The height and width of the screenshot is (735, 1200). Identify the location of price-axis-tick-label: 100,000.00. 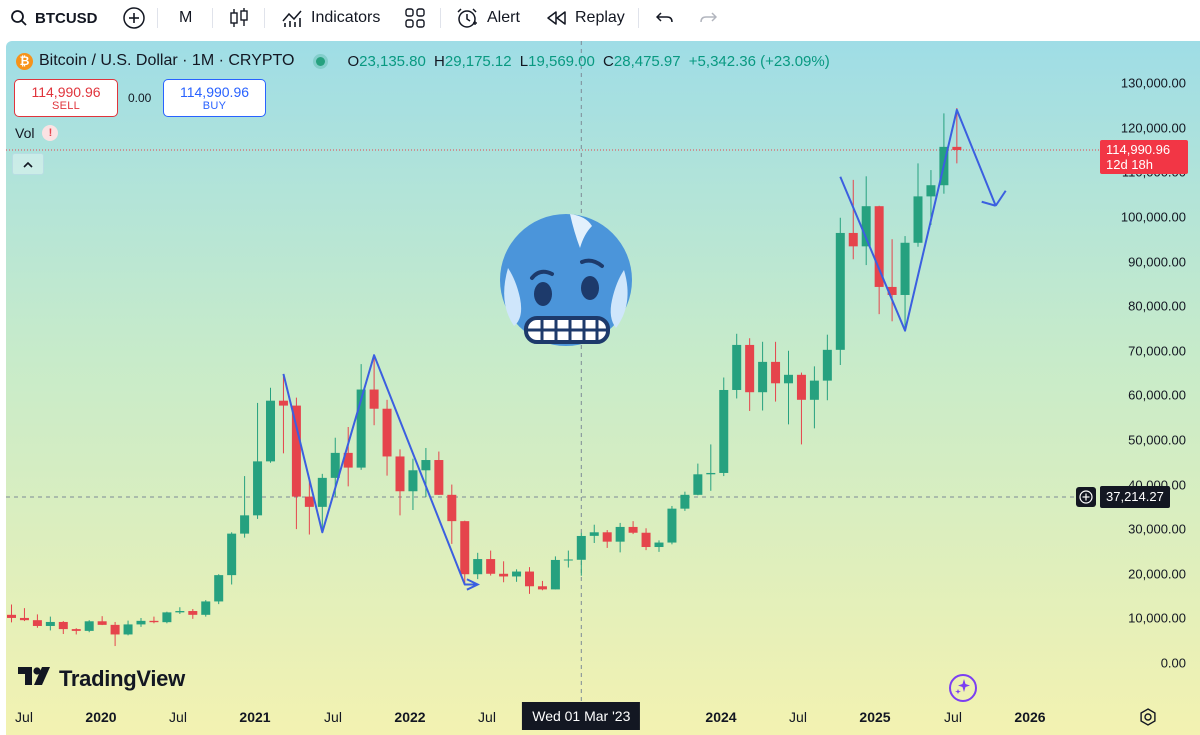
(1153, 217).